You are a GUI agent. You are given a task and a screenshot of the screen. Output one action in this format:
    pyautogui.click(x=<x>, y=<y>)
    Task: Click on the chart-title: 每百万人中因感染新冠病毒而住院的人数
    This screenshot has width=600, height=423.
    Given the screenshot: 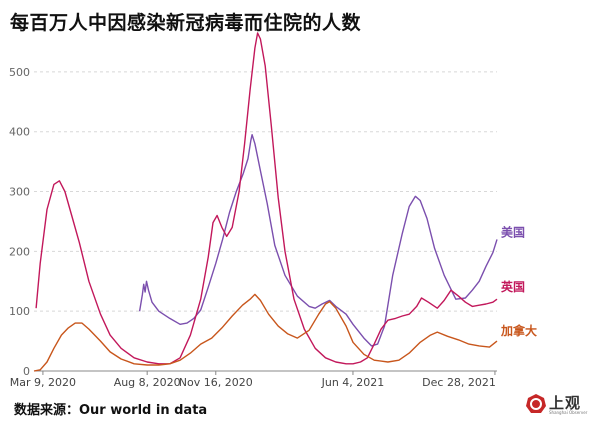 What is the action you would take?
    pyautogui.click(x=186, y=23)
    